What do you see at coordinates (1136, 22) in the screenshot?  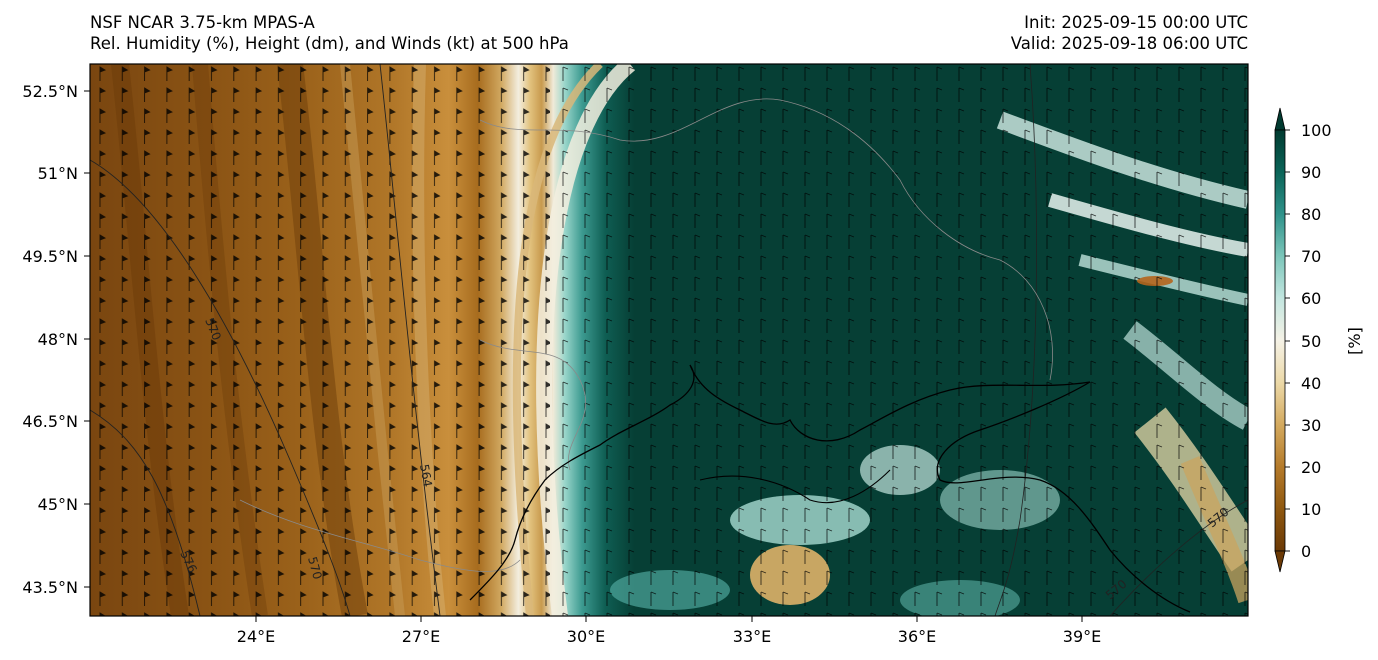 I see `init-time: Init: 2025-09-15 00:00 UTC` at bounding box center [1136, 22].